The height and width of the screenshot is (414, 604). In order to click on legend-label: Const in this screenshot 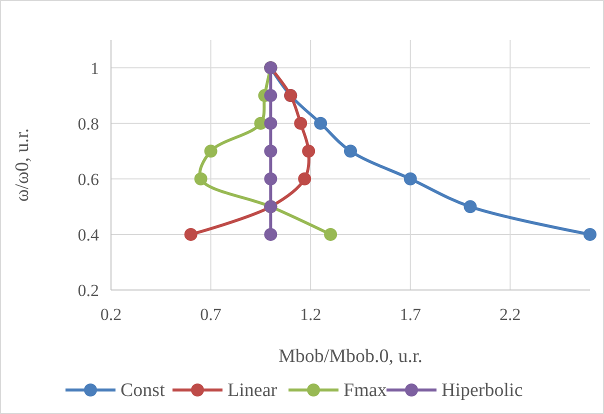, I will do `click(143, 390)`.